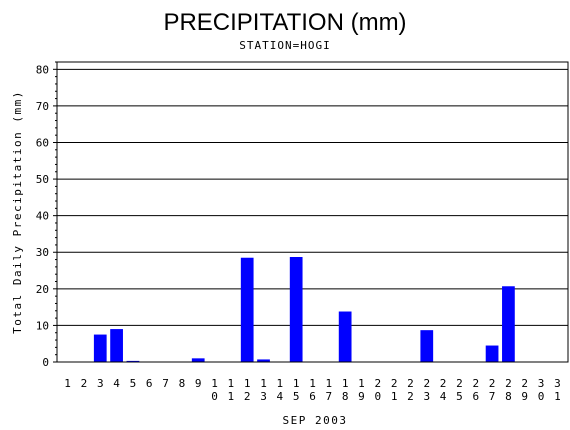 Image resolution: width=570 pixels, height=430 pixels. I want to click on x-axis-label: SEP 2003, so click(315, 420).